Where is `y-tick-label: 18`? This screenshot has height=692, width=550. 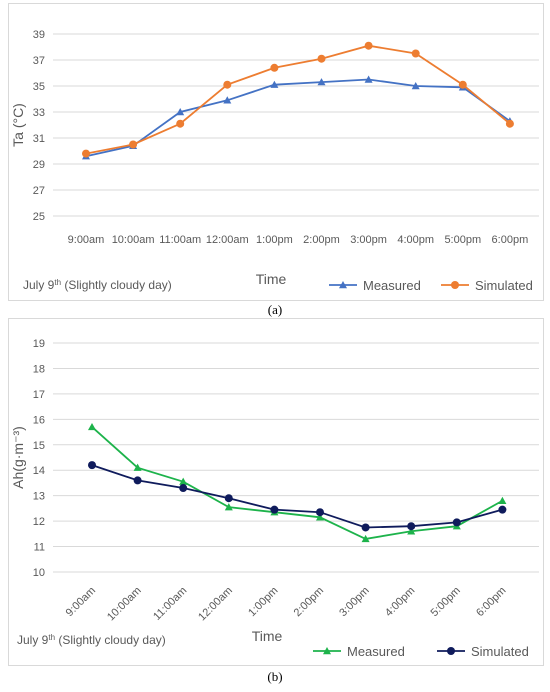
y-tick-label: 18 is located at coordinates (39, 369).